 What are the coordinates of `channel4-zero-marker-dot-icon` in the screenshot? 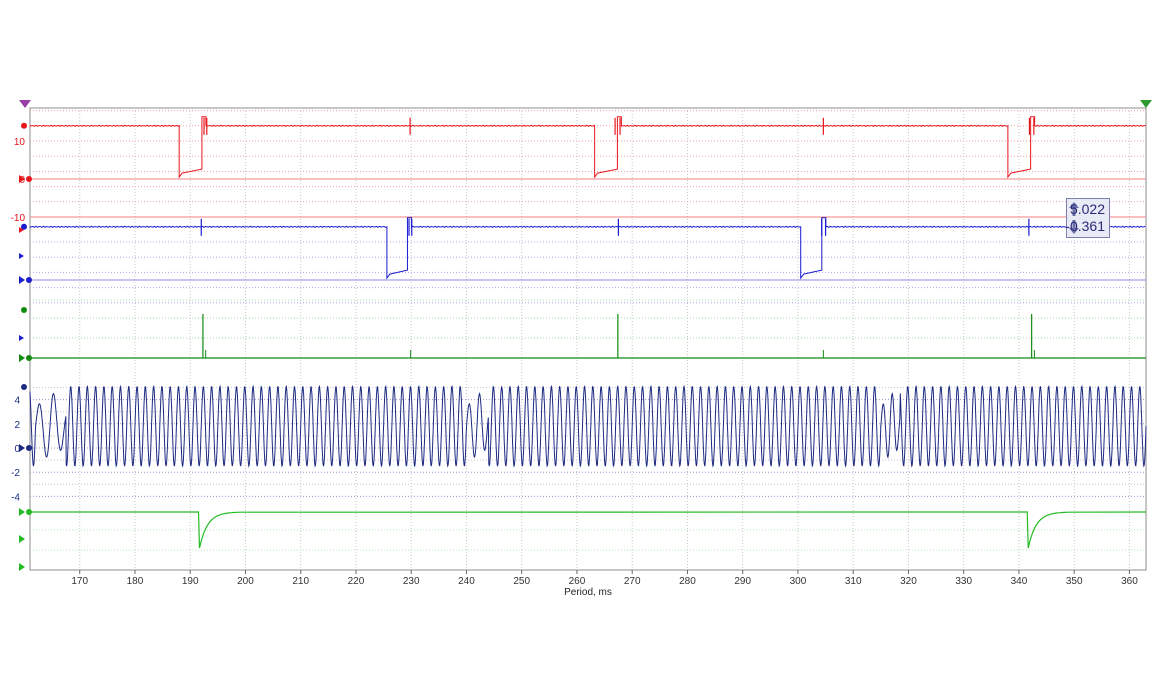 It's located at (29, 448).